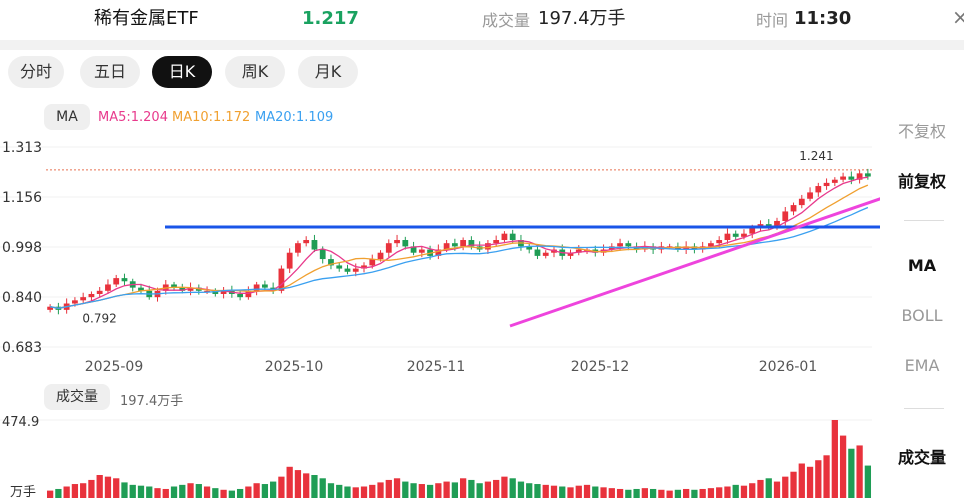 This screenshot has width=964, height=500. I want to click on tab-daily-k: 日K, so click(182, 72).